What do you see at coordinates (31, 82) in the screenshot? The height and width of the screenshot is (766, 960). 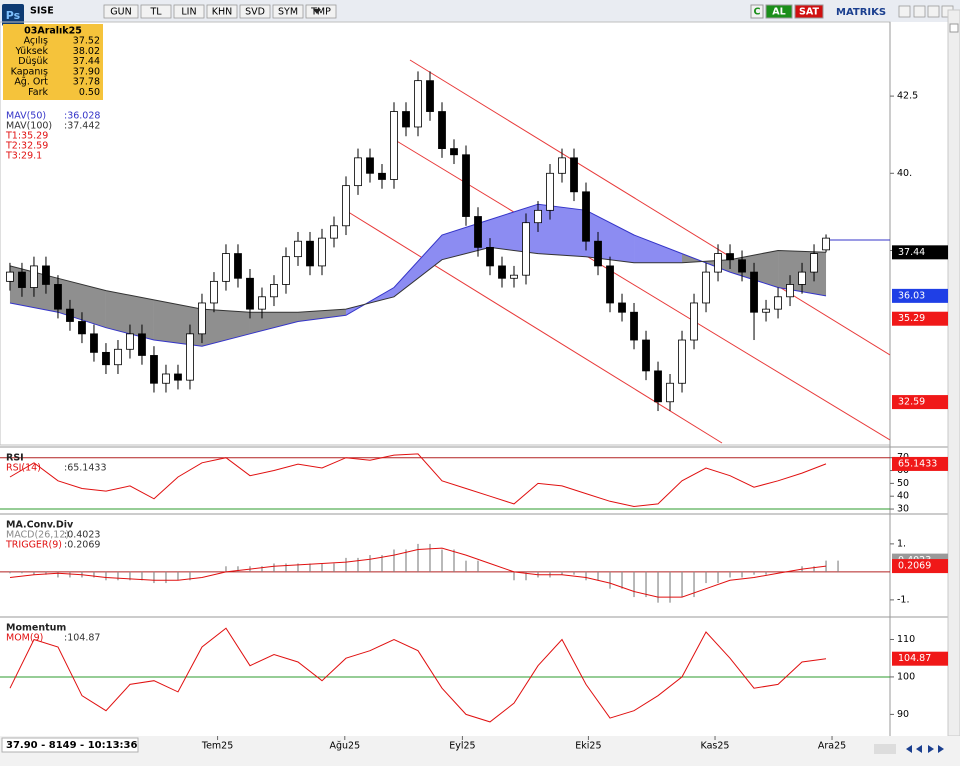 I see `info-label: Ağ. Ort` at bounding box center [31, 82].